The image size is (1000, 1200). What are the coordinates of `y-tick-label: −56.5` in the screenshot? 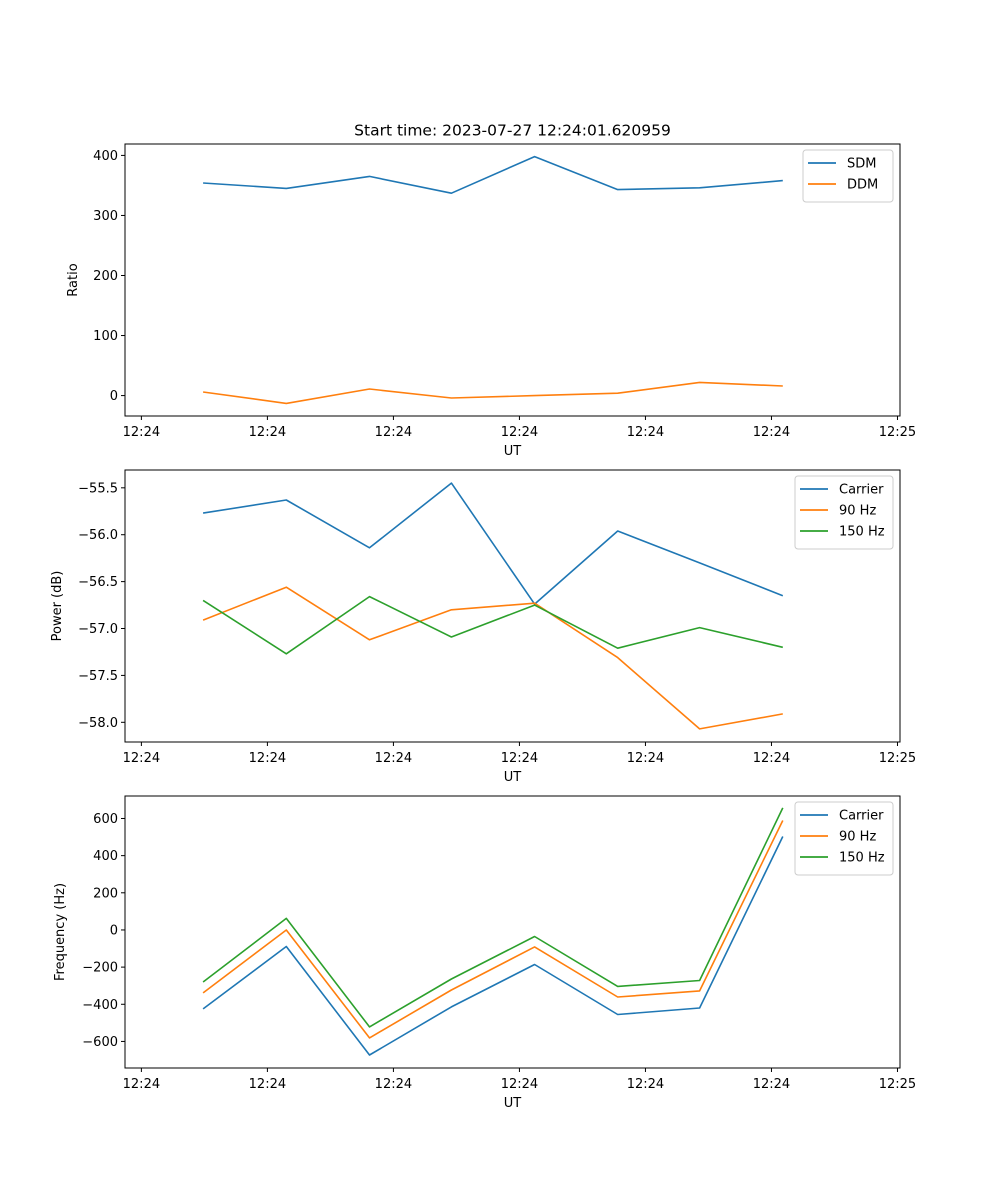 It's located at (98, 582).